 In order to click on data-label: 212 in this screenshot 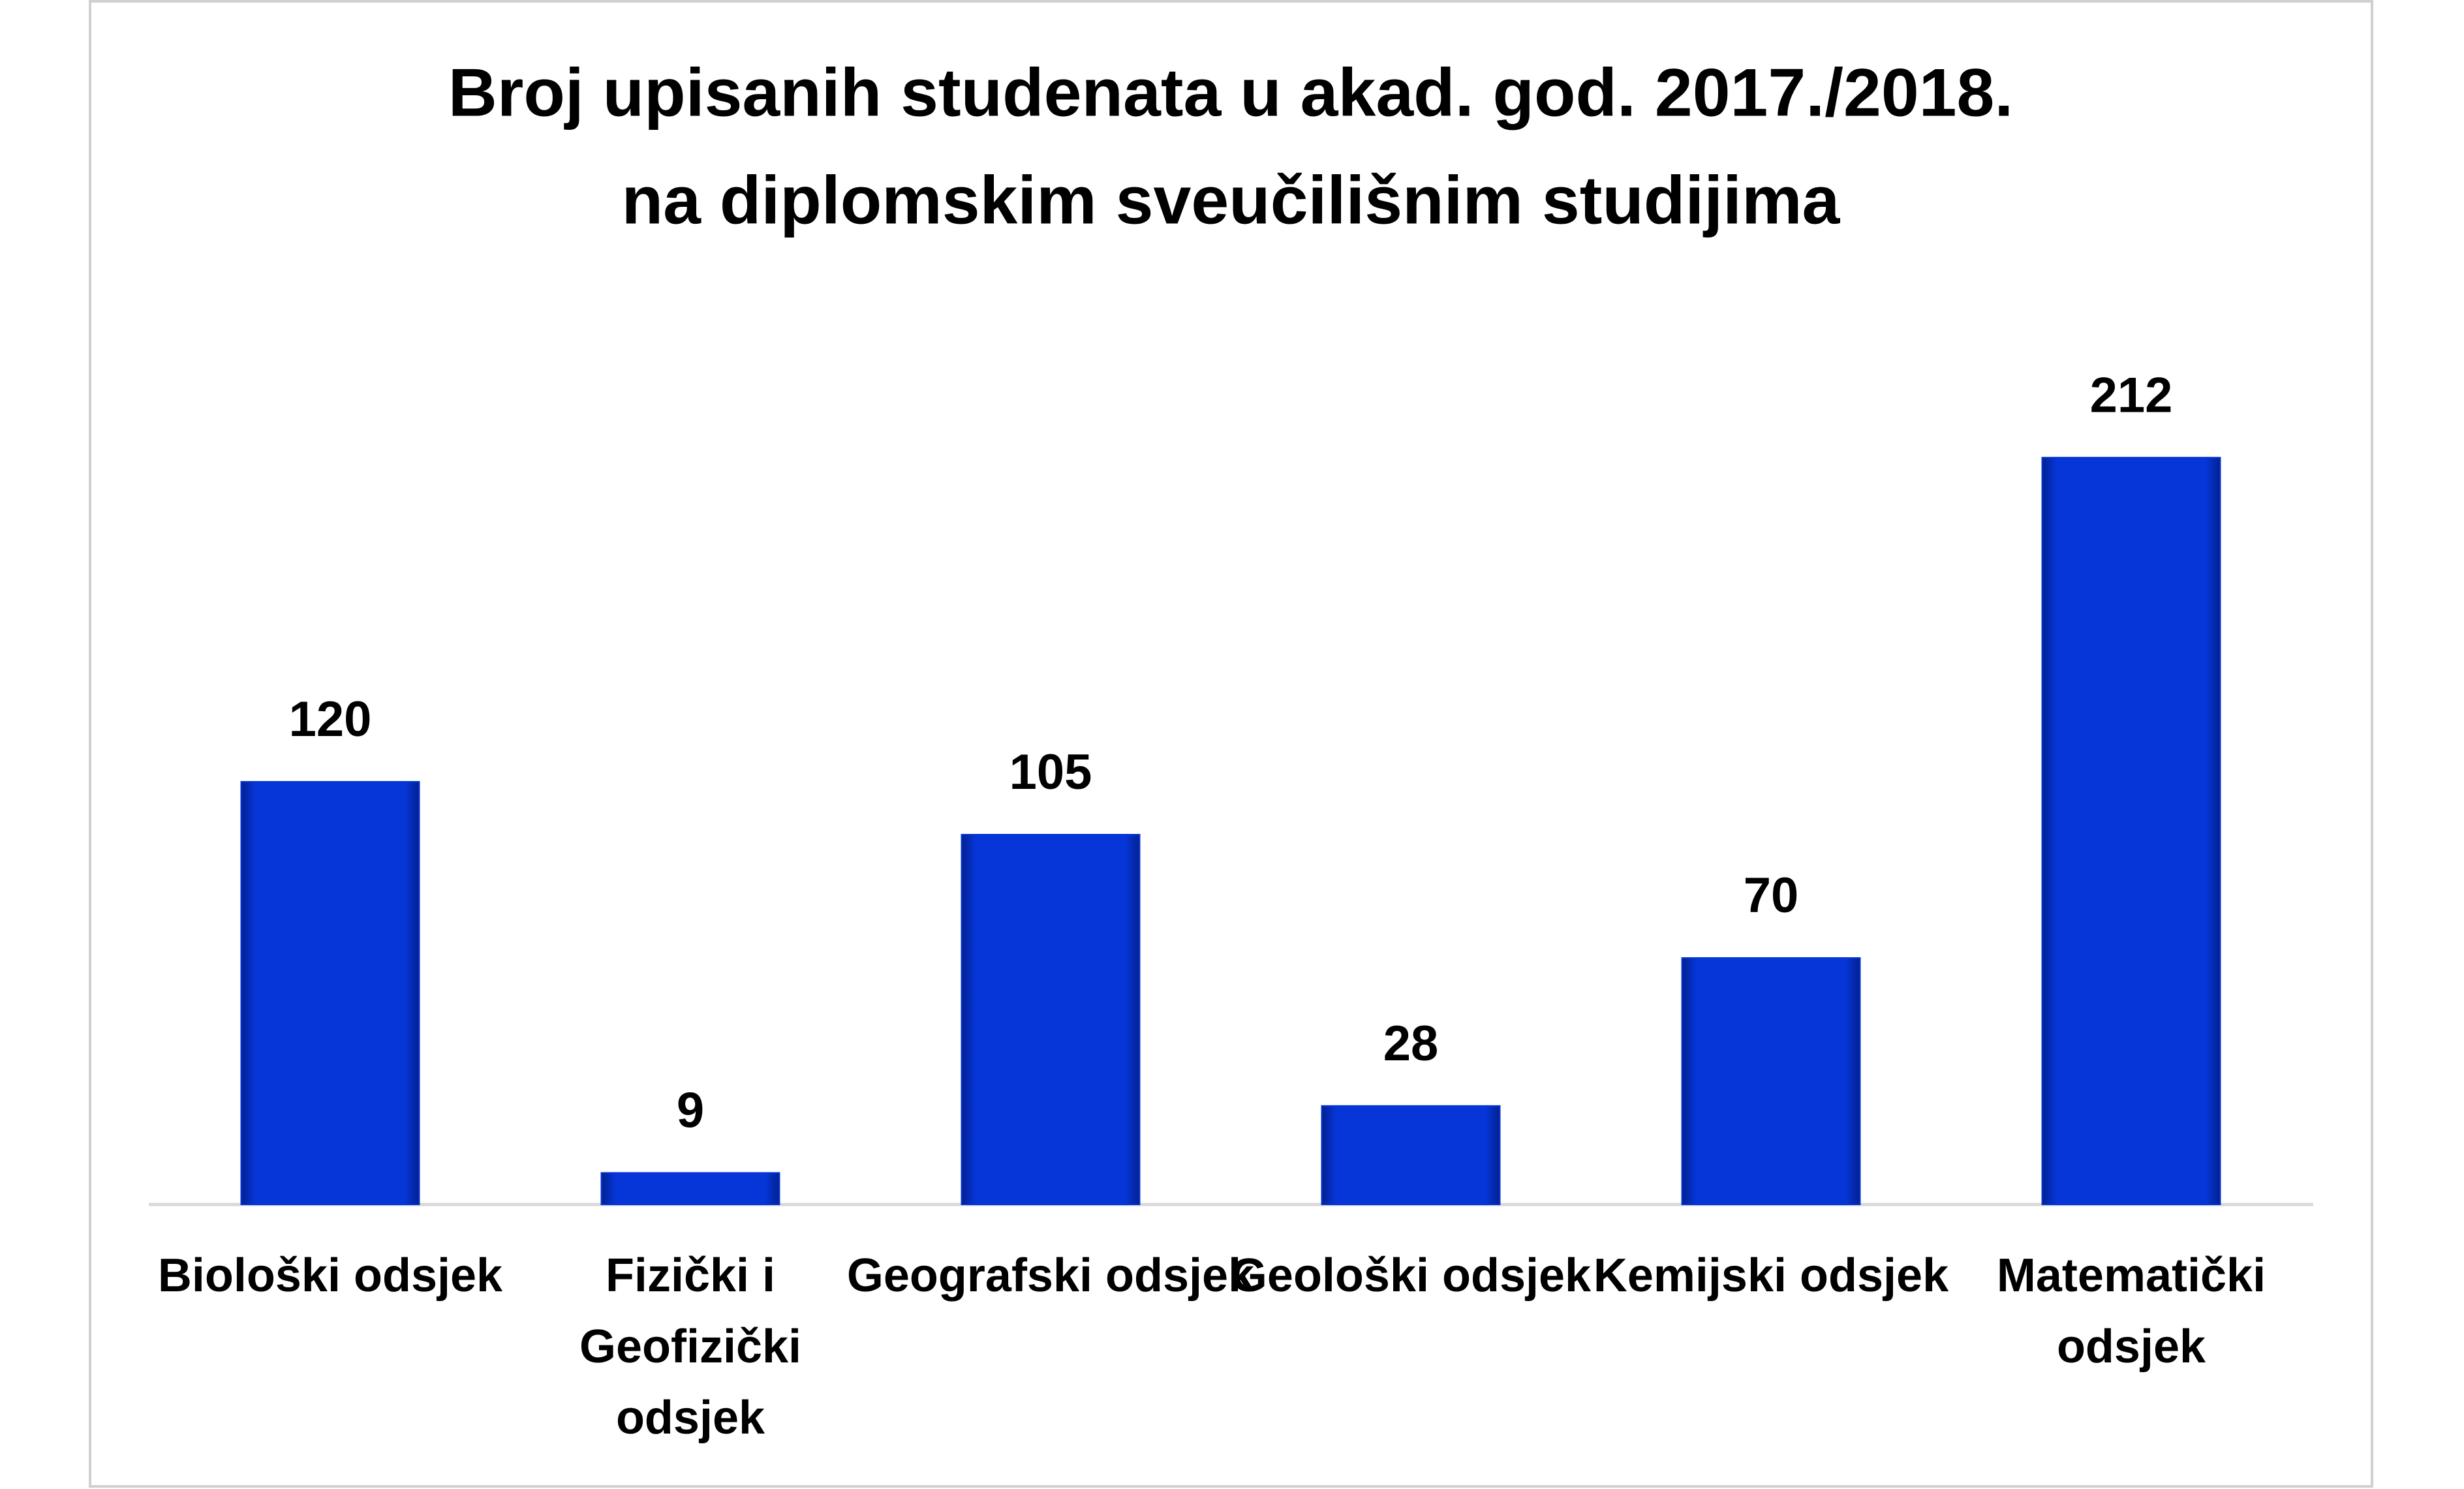, I will do `click(2131, 395)`.